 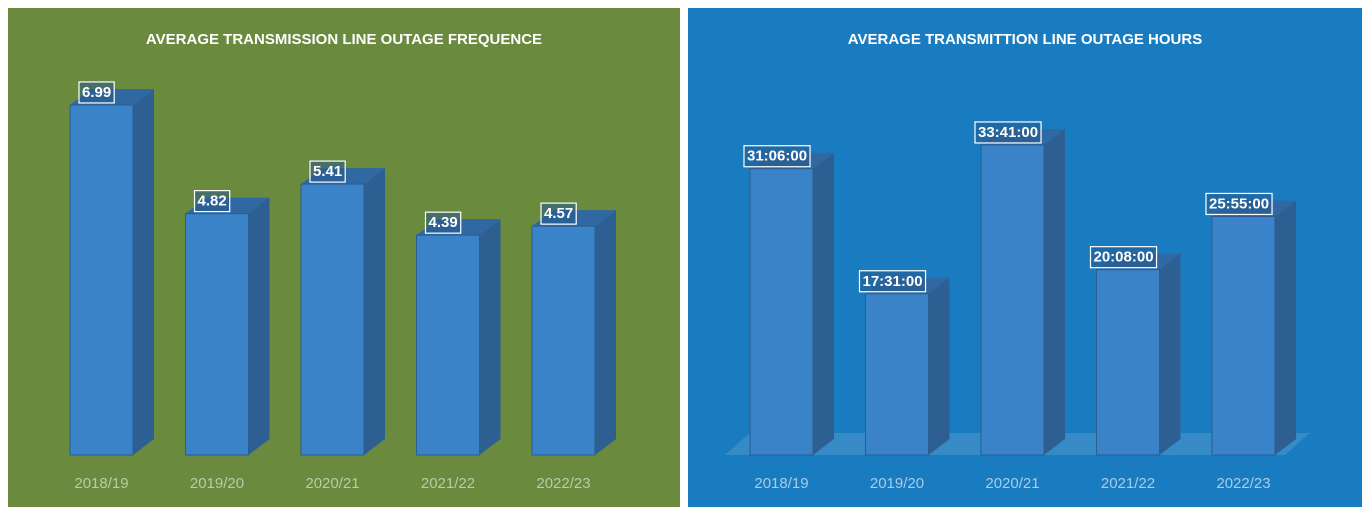 I want to click on value-label: 4.39, so click(x=443, y=222).